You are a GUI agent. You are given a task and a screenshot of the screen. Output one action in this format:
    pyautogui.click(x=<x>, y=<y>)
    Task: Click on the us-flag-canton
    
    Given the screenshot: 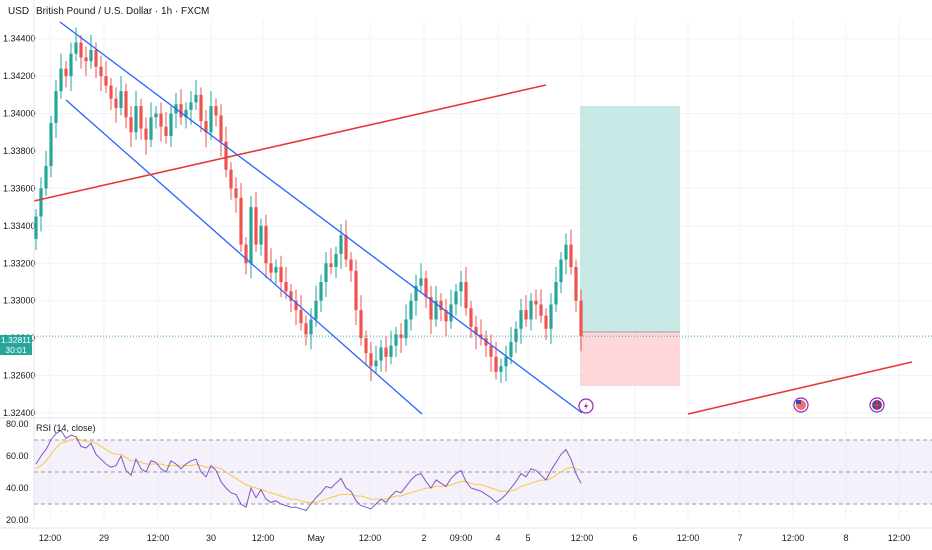 What is the action you would take?
    pyautogui.click(x=798, y=402)
    